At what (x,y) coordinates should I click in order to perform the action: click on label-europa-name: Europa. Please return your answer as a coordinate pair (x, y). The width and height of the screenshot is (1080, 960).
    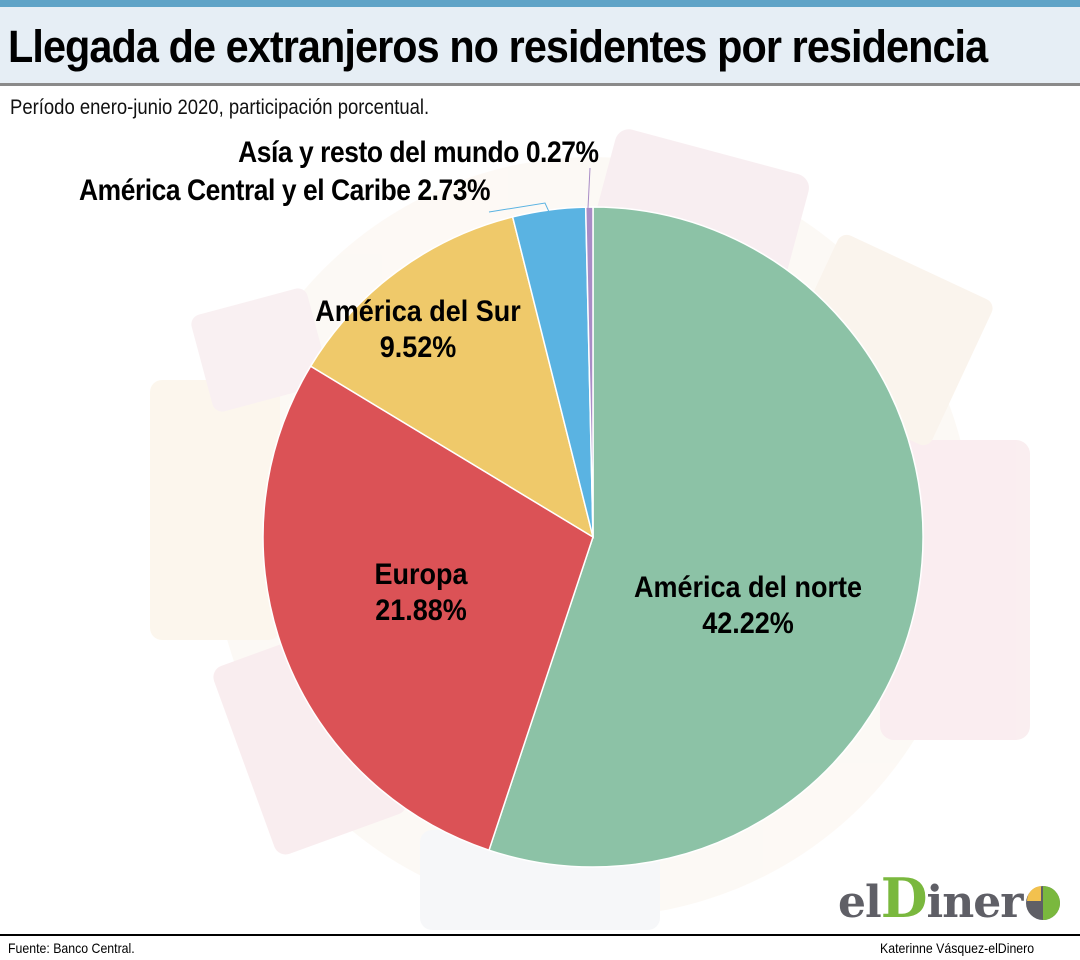
    Looking at the image, I should click on (421, 574).